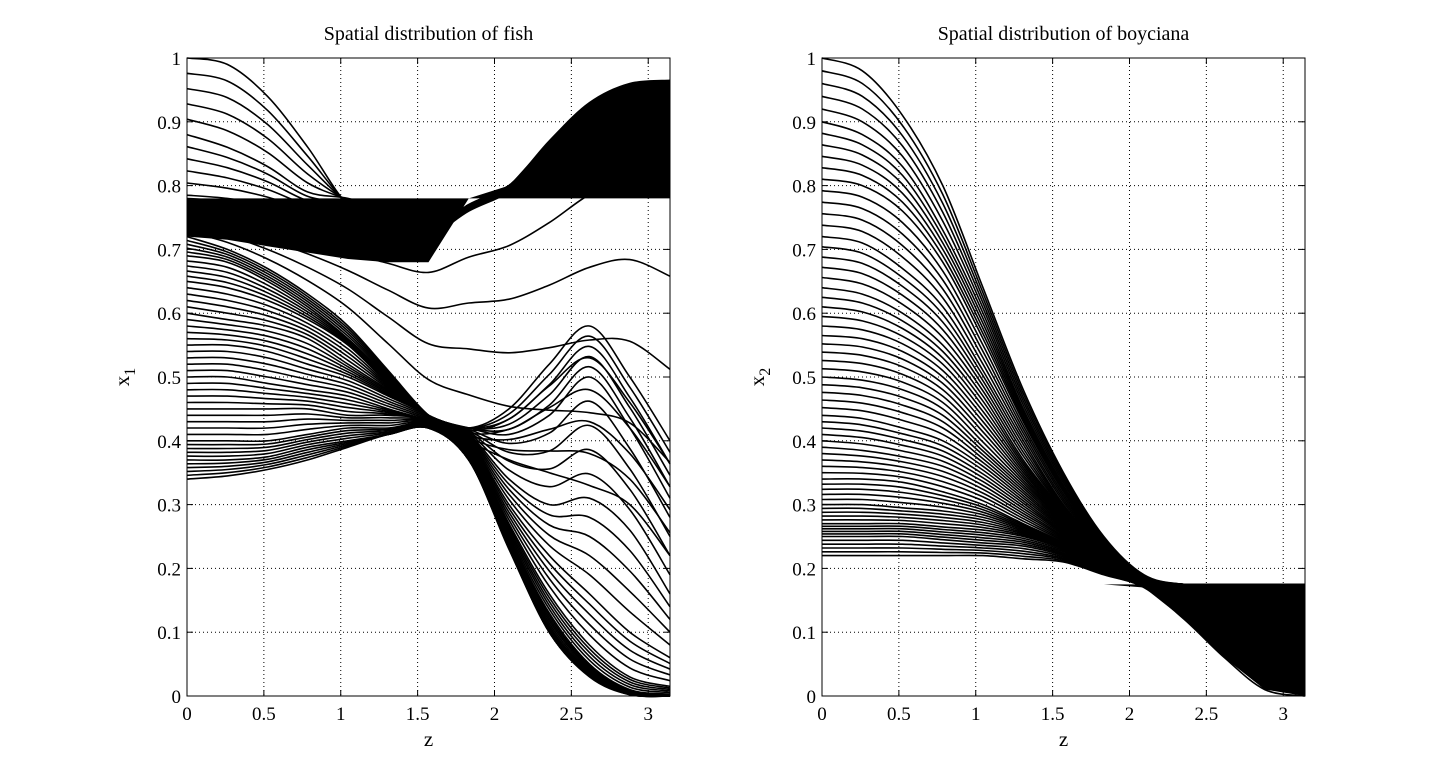 This screenshot has width=1441, height=783. I want to click on y-axis-label: x1, so click(124, 377).